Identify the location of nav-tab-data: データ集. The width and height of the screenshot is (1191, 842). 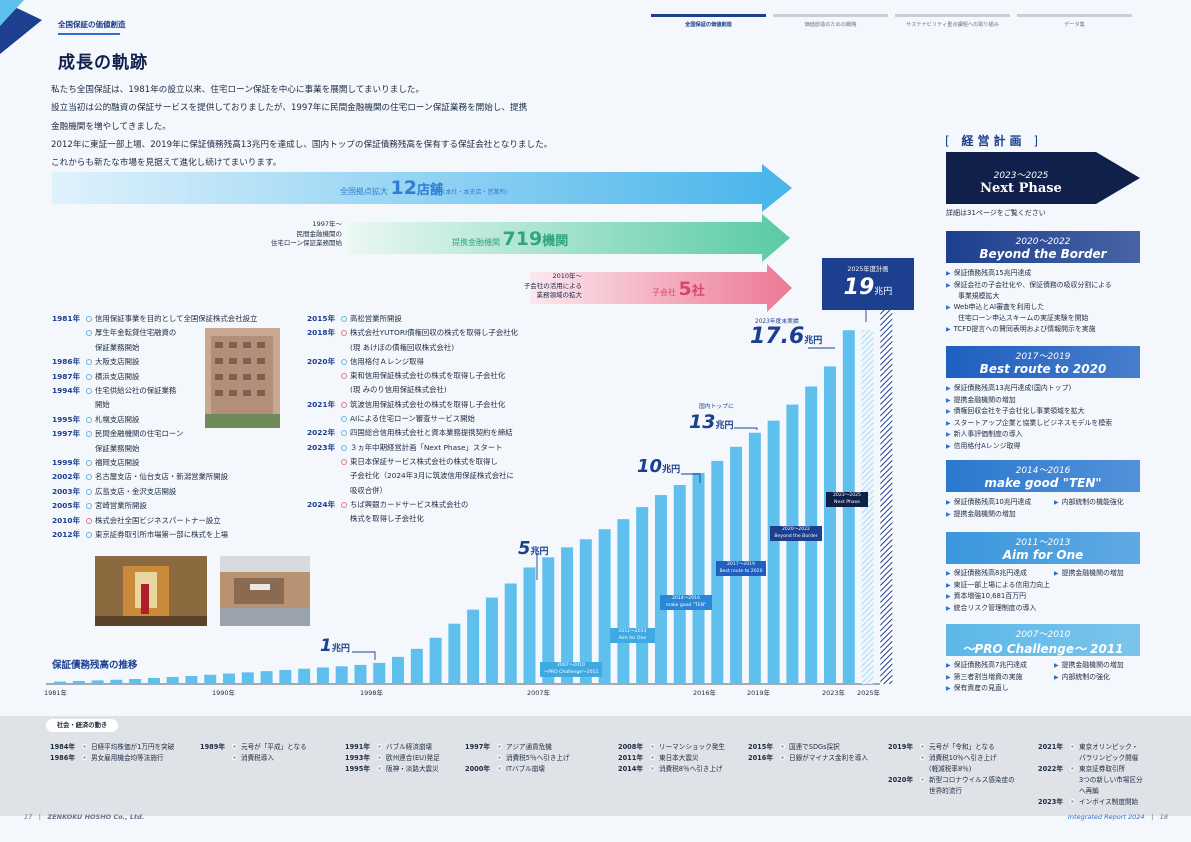
(1074, 24).